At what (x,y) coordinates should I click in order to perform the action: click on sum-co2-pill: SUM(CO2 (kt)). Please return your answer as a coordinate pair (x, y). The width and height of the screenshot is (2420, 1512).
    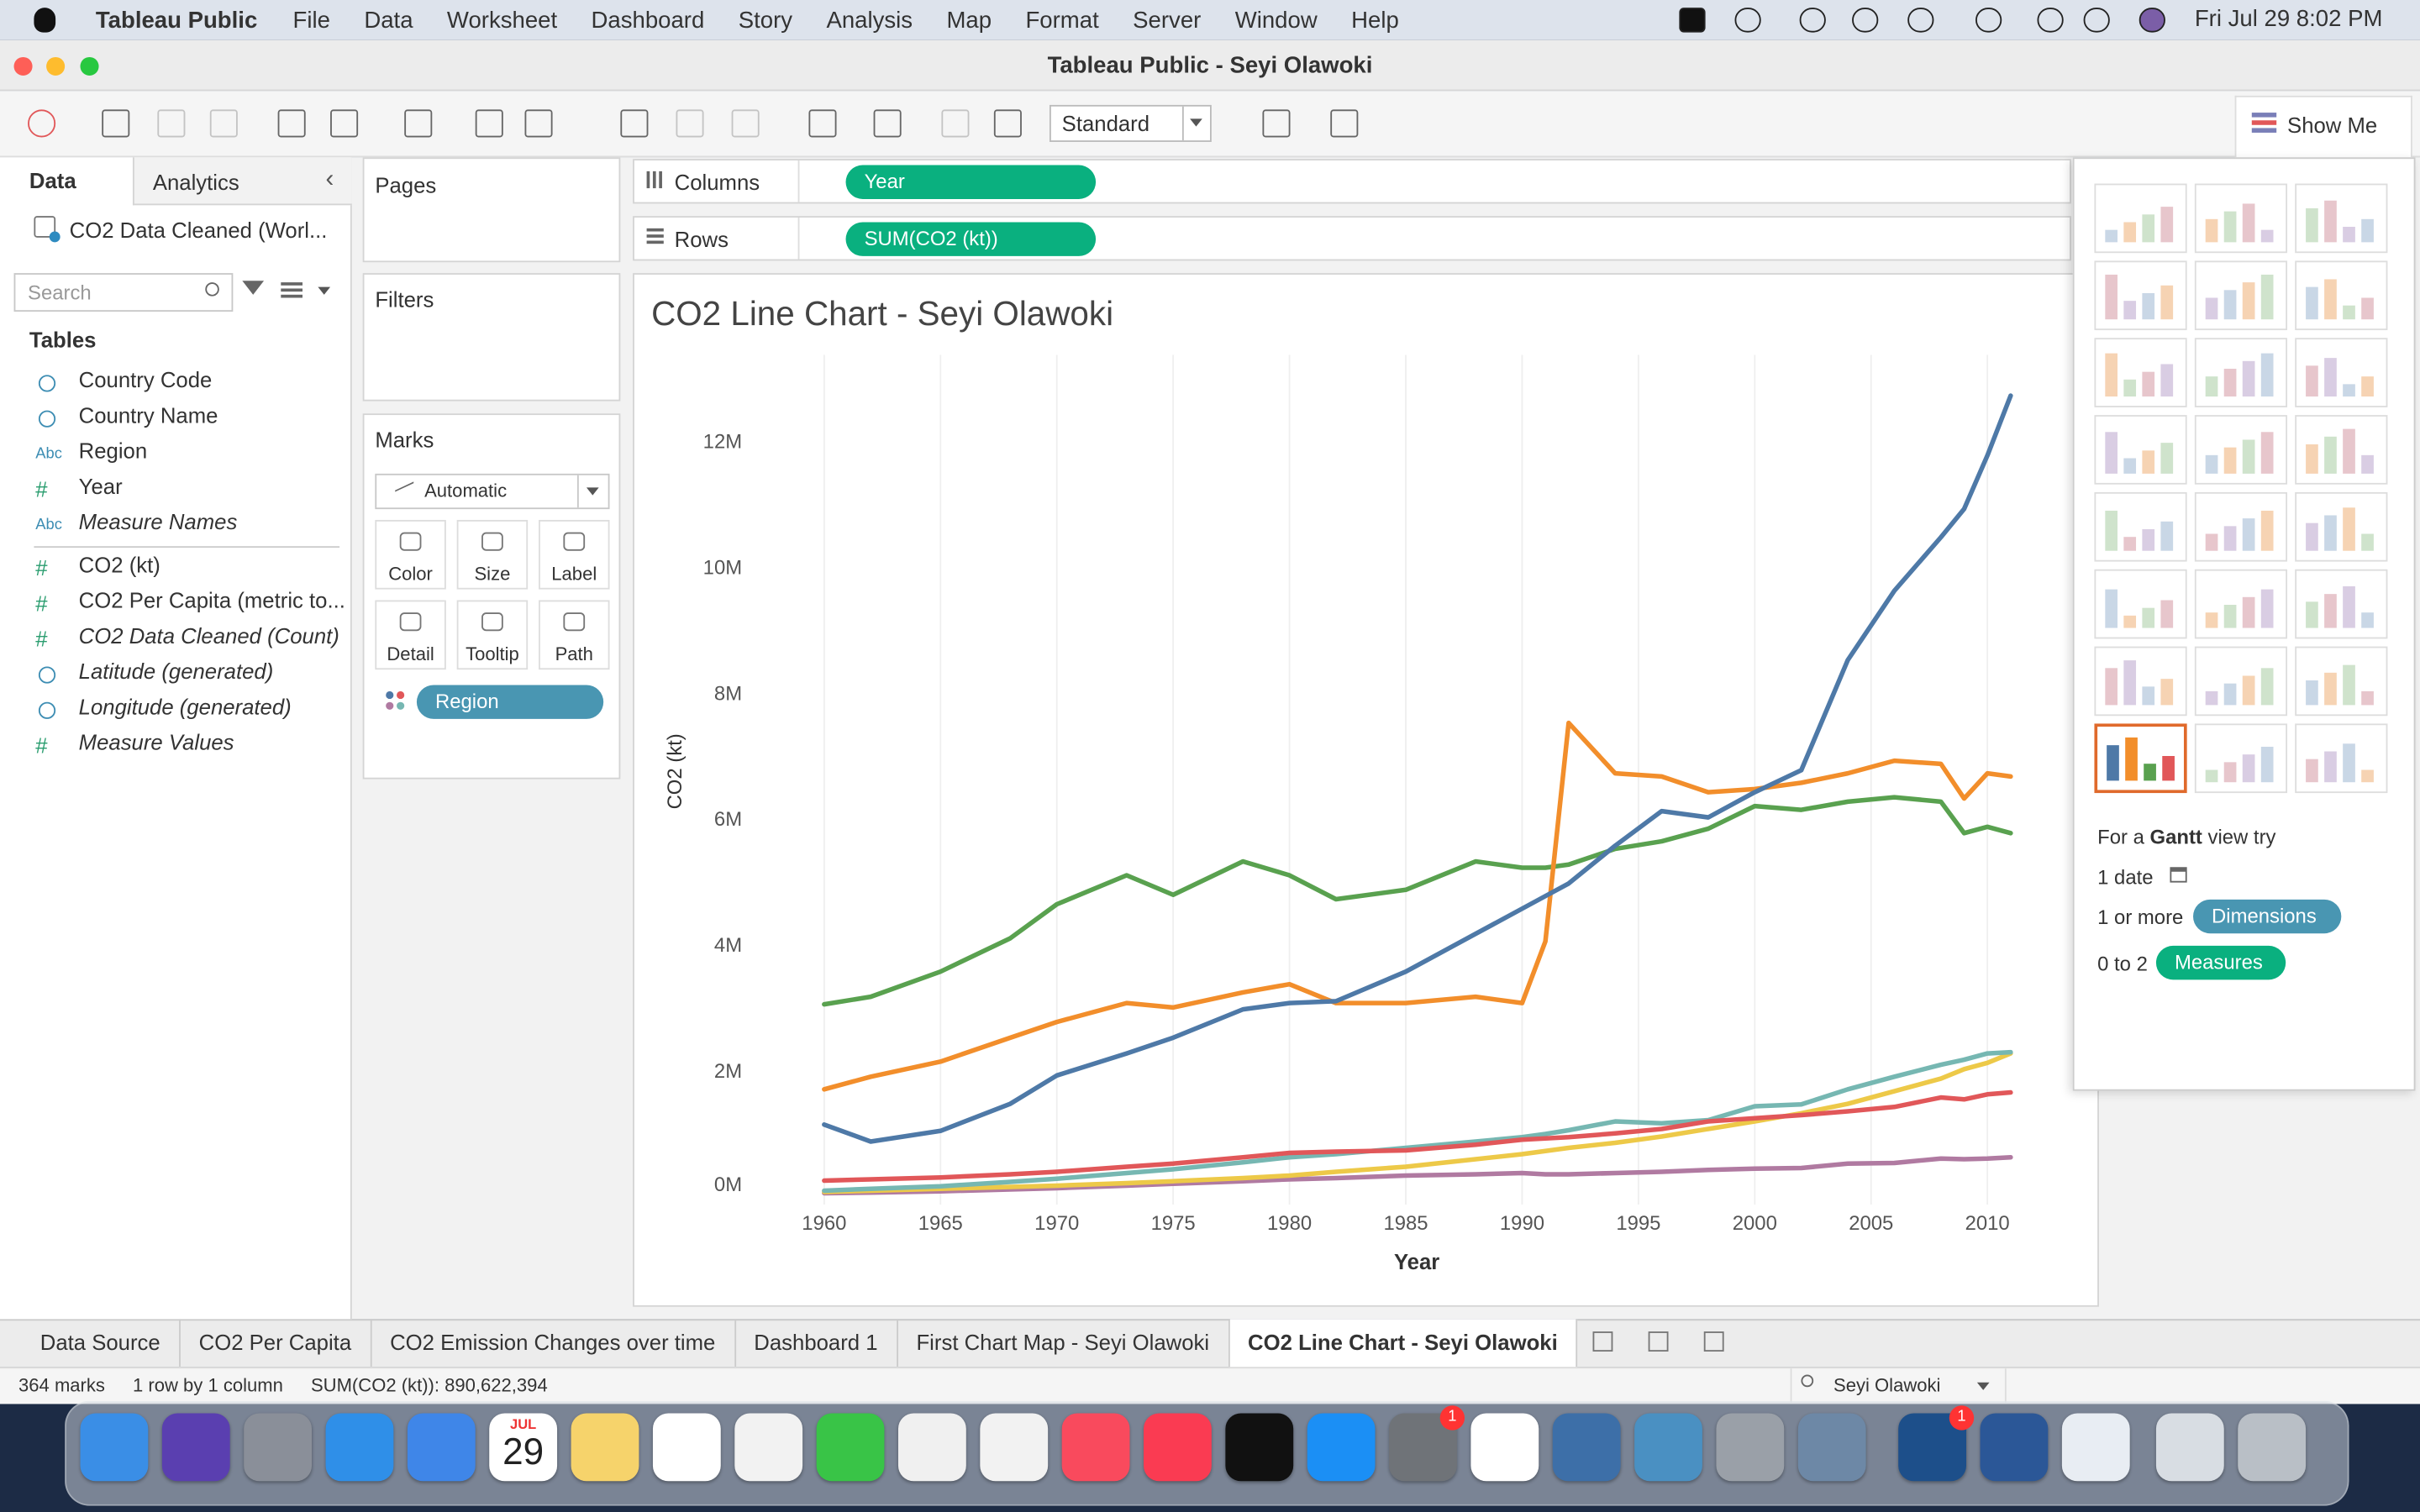
    Looking at the image, I should click on (971, 239).